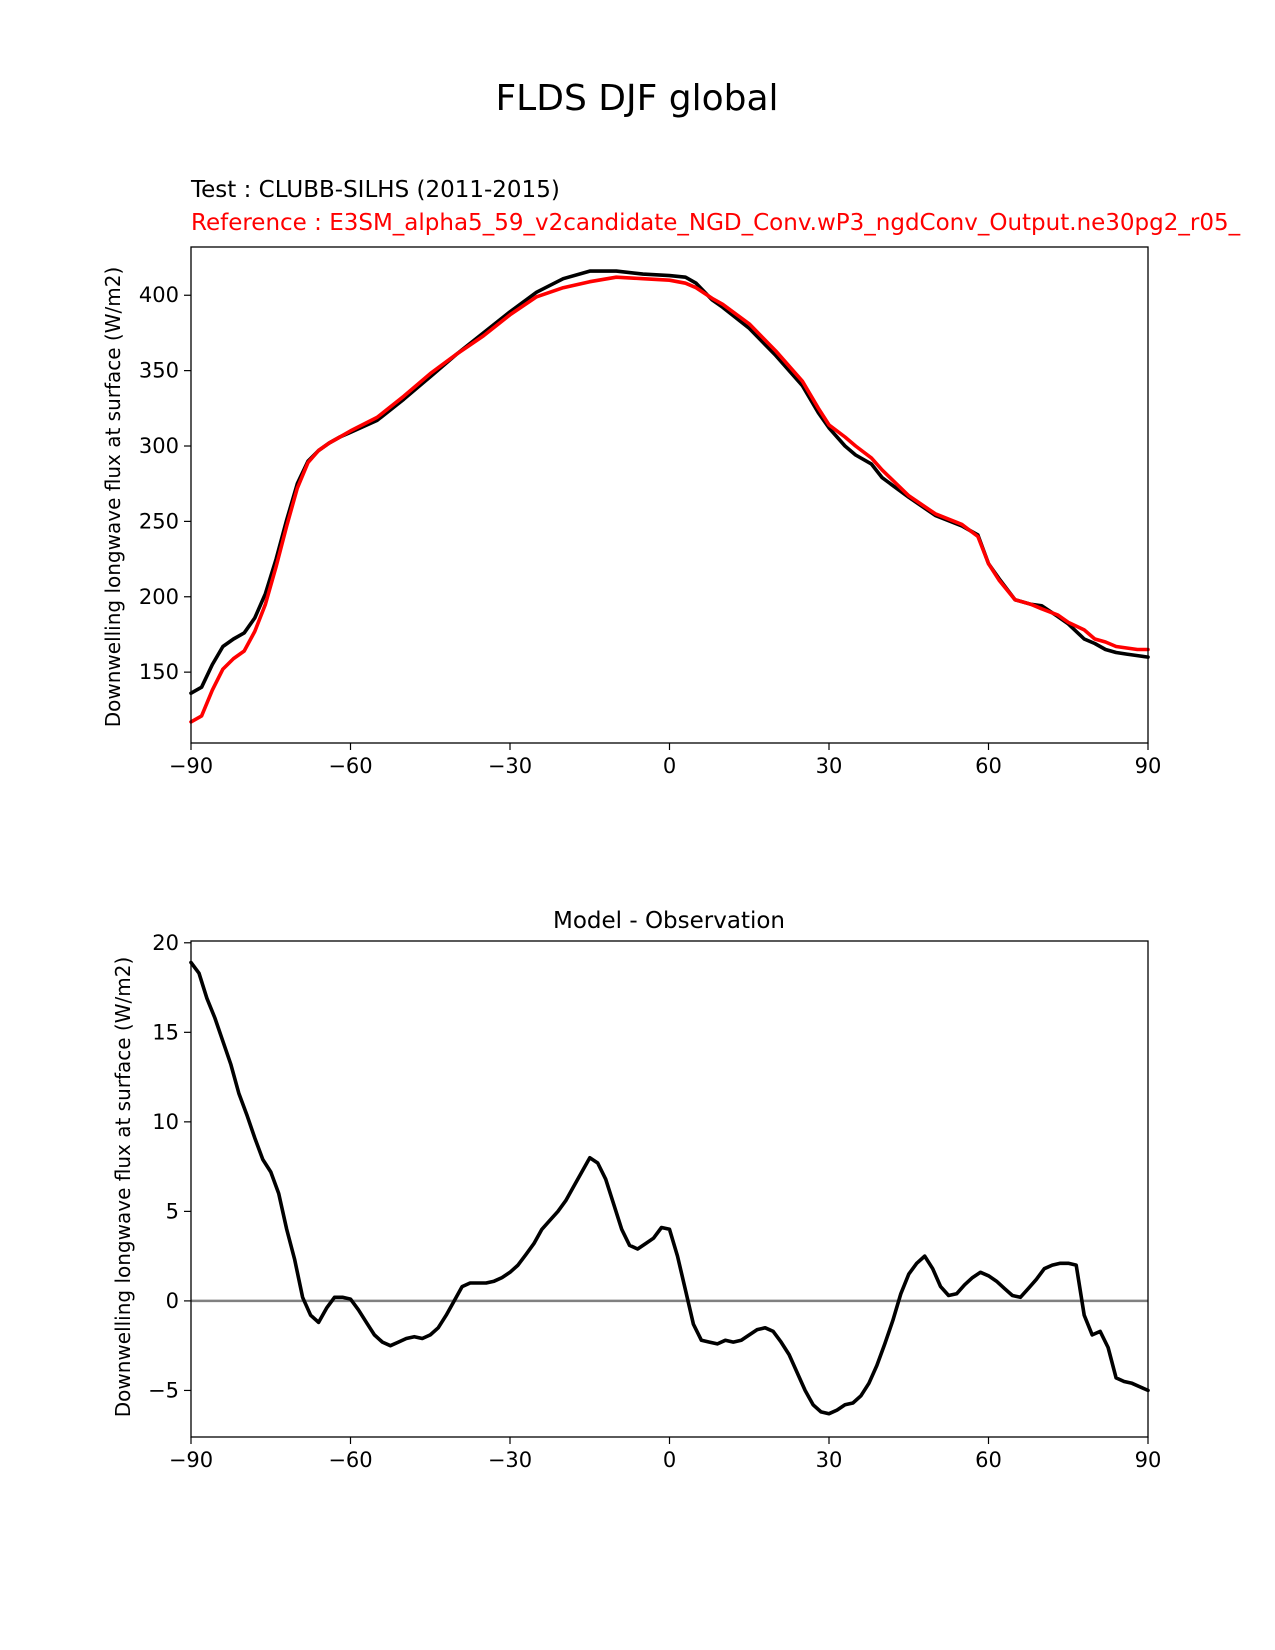 The image size is (1275, 1650). I want to click on y-tick-label: 300, so click(159, 446).